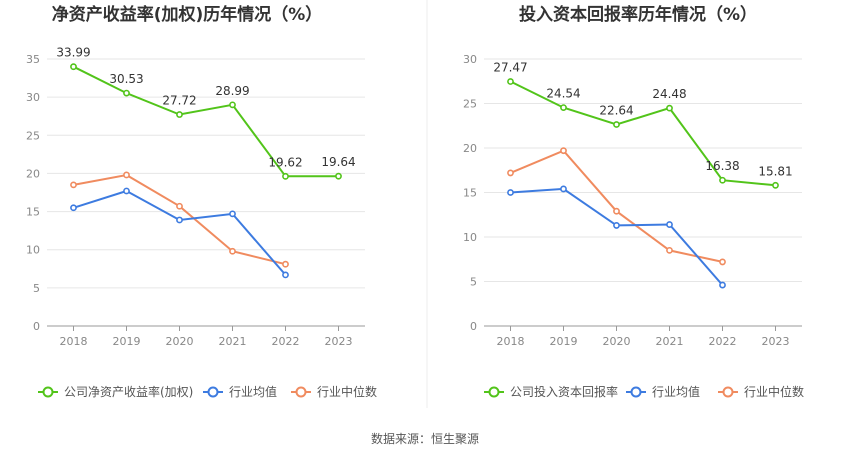  I want to click on data-label: 19.64, so click(338, 162).